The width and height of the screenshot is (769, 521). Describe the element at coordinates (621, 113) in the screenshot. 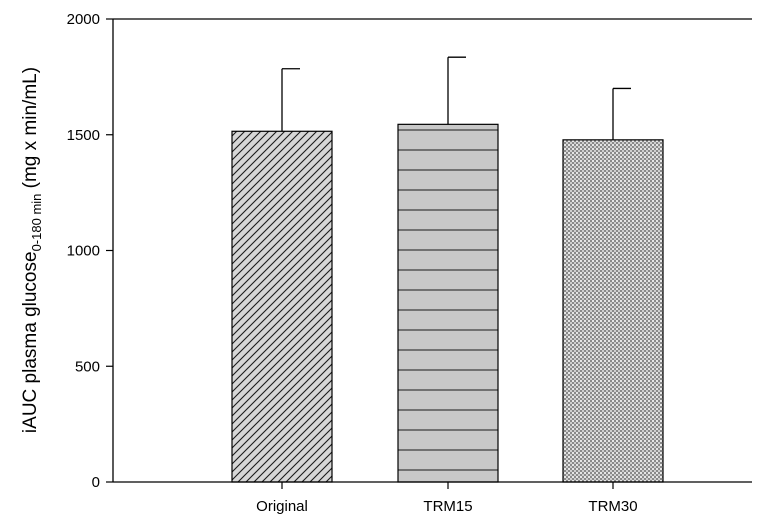

I see `error-bar-trm30` at that location.